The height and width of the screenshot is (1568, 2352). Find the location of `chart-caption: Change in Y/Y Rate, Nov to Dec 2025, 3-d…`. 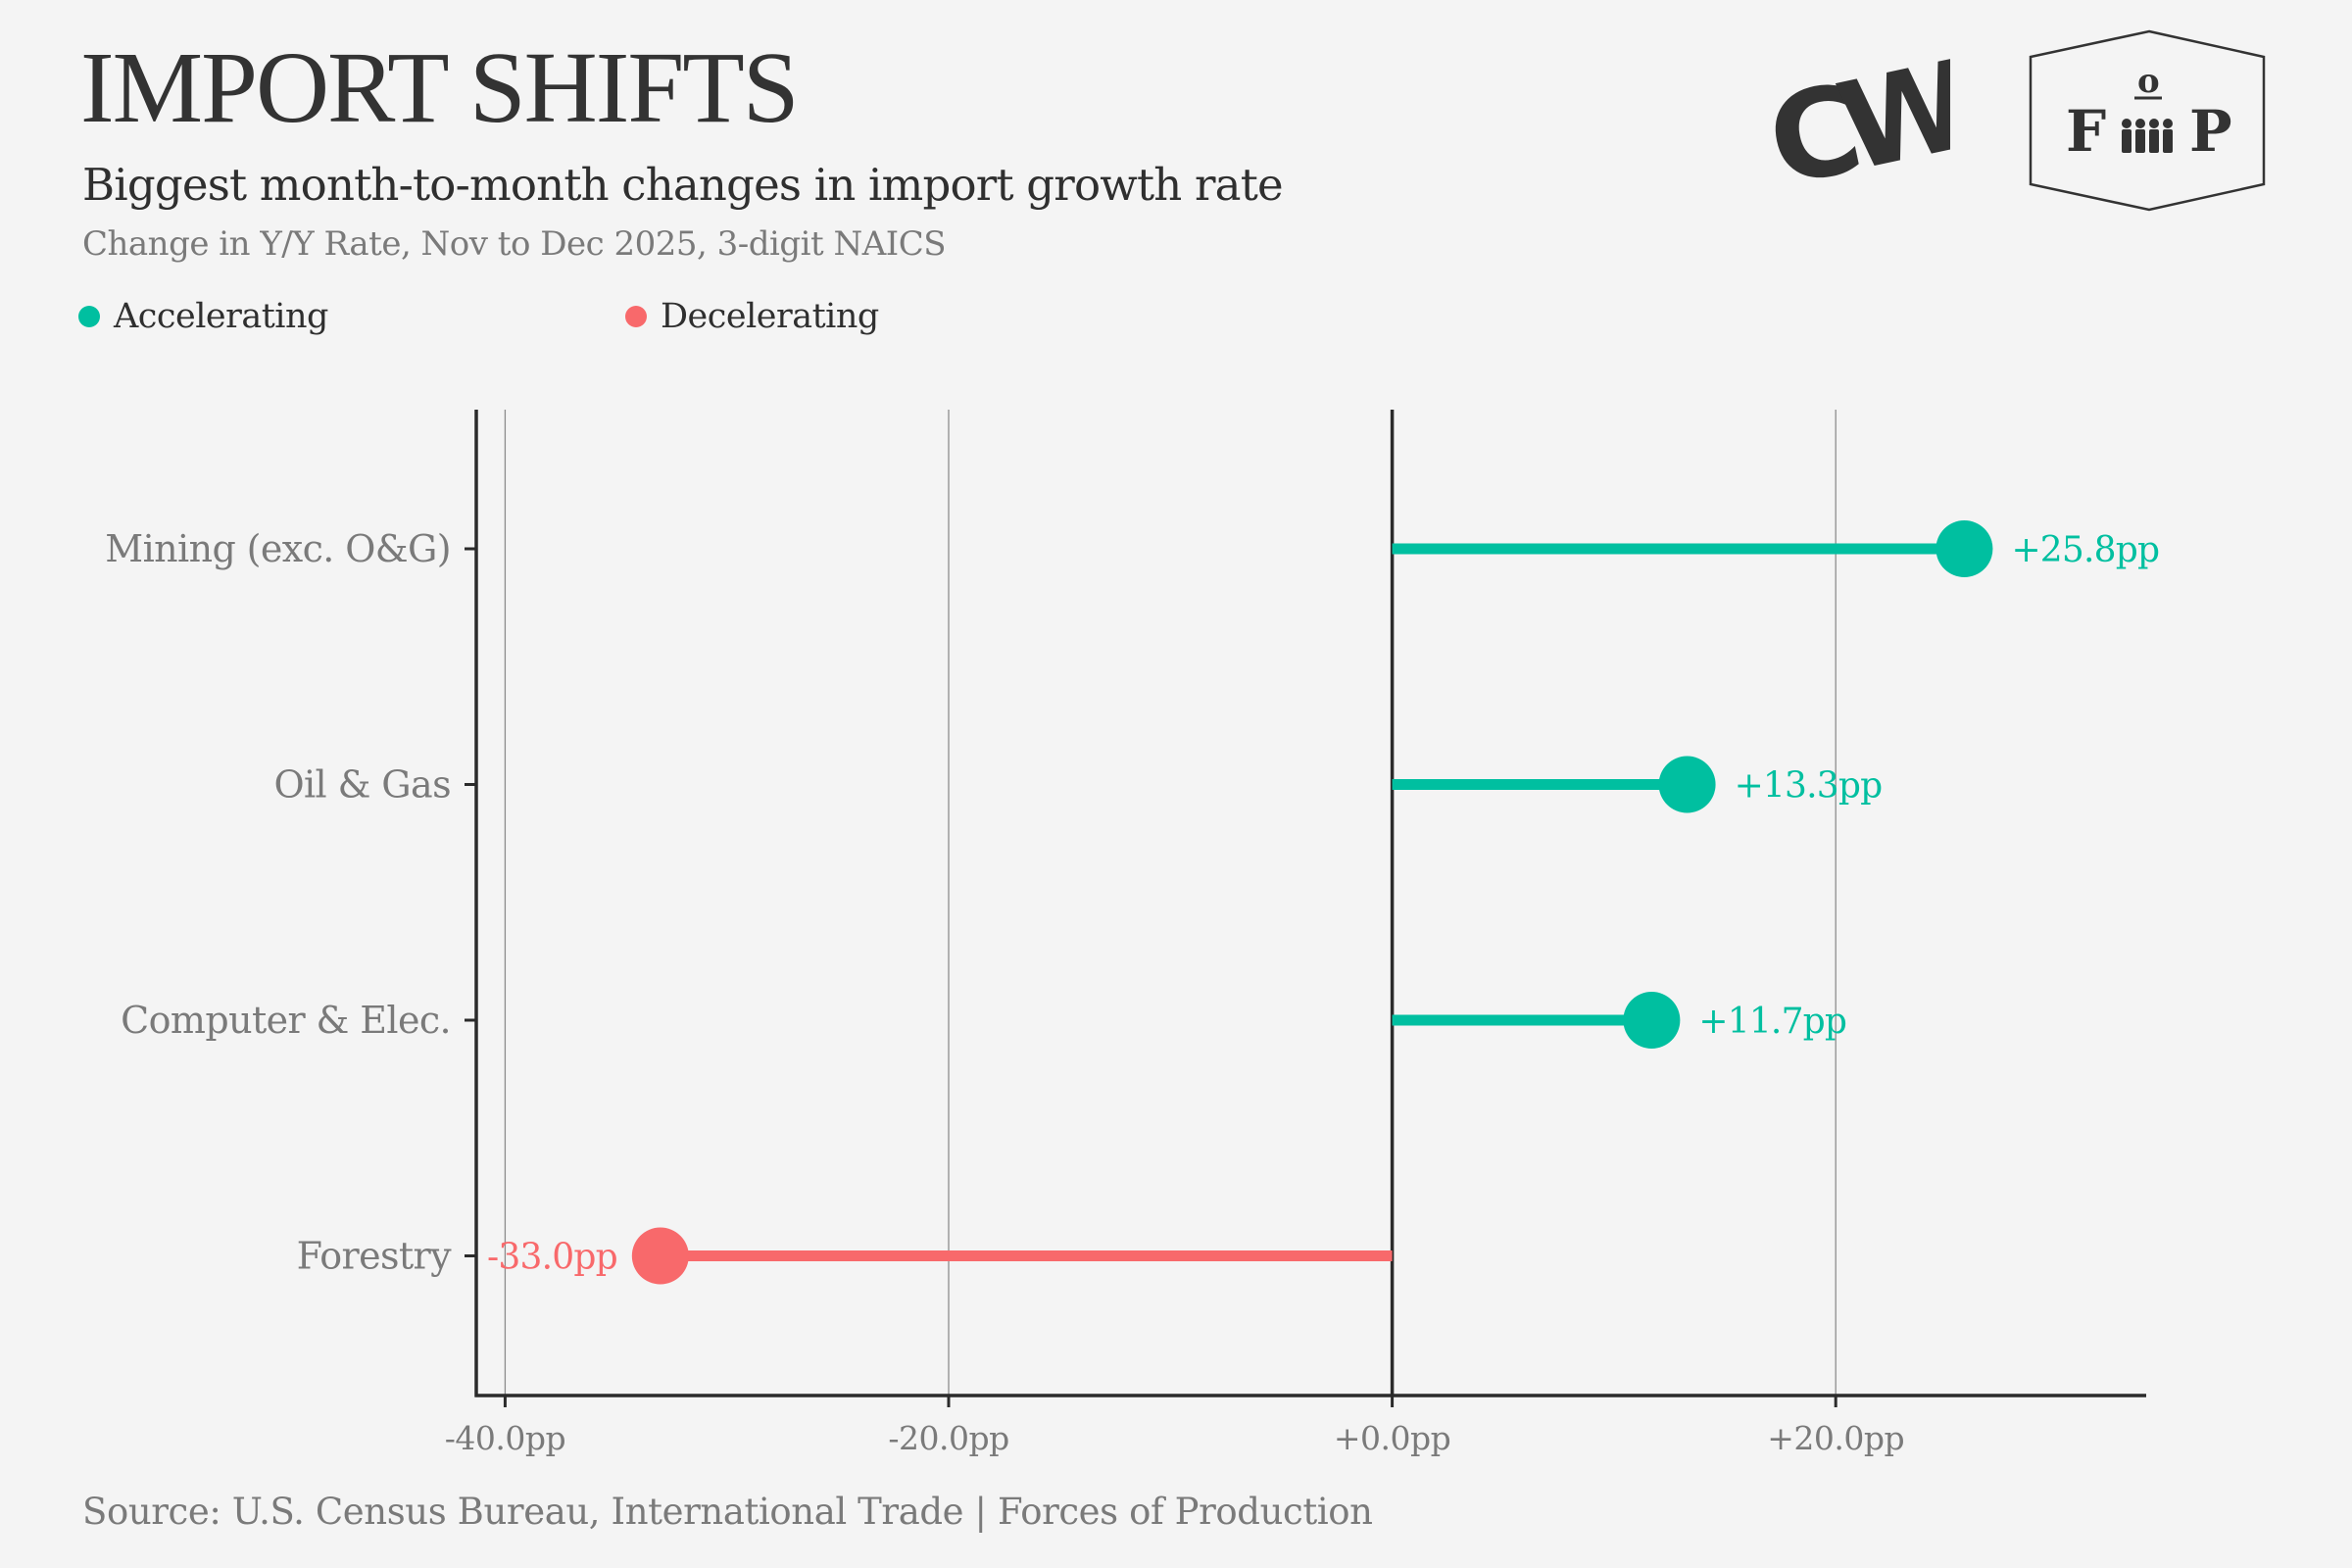

chart-caption: Change in Y/Y Rate, Nov to Dec 2025, 3-d… is located at coordinates (514, 244).